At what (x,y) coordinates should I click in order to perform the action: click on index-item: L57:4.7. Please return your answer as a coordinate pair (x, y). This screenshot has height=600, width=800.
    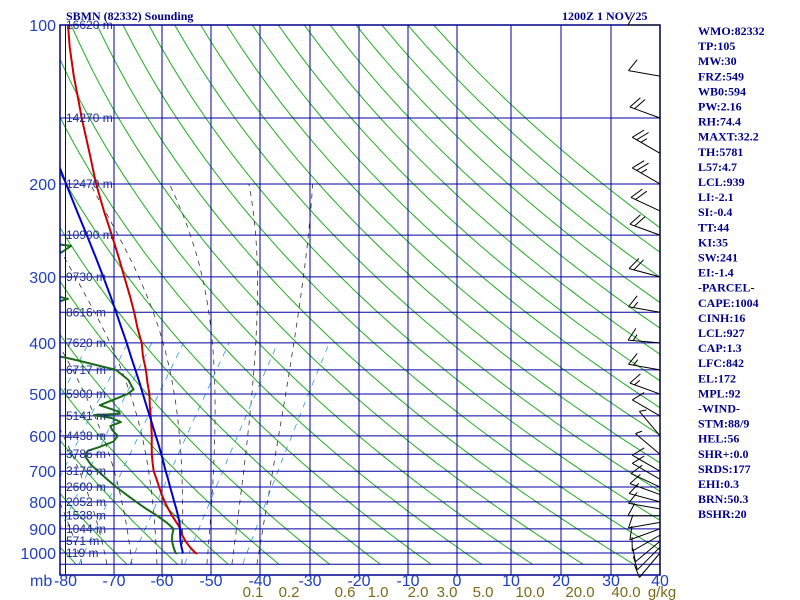
    Looking at the image, I should click on (717, 167).